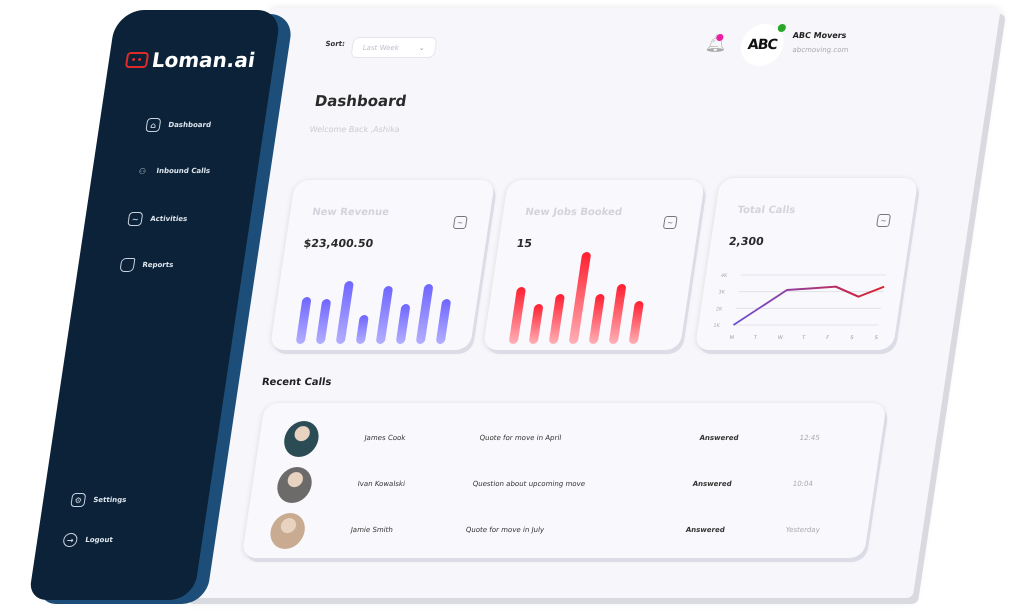 This screenshot has width=1024, height=612. I want to click on nav-label: Settings, so click(109, 500).